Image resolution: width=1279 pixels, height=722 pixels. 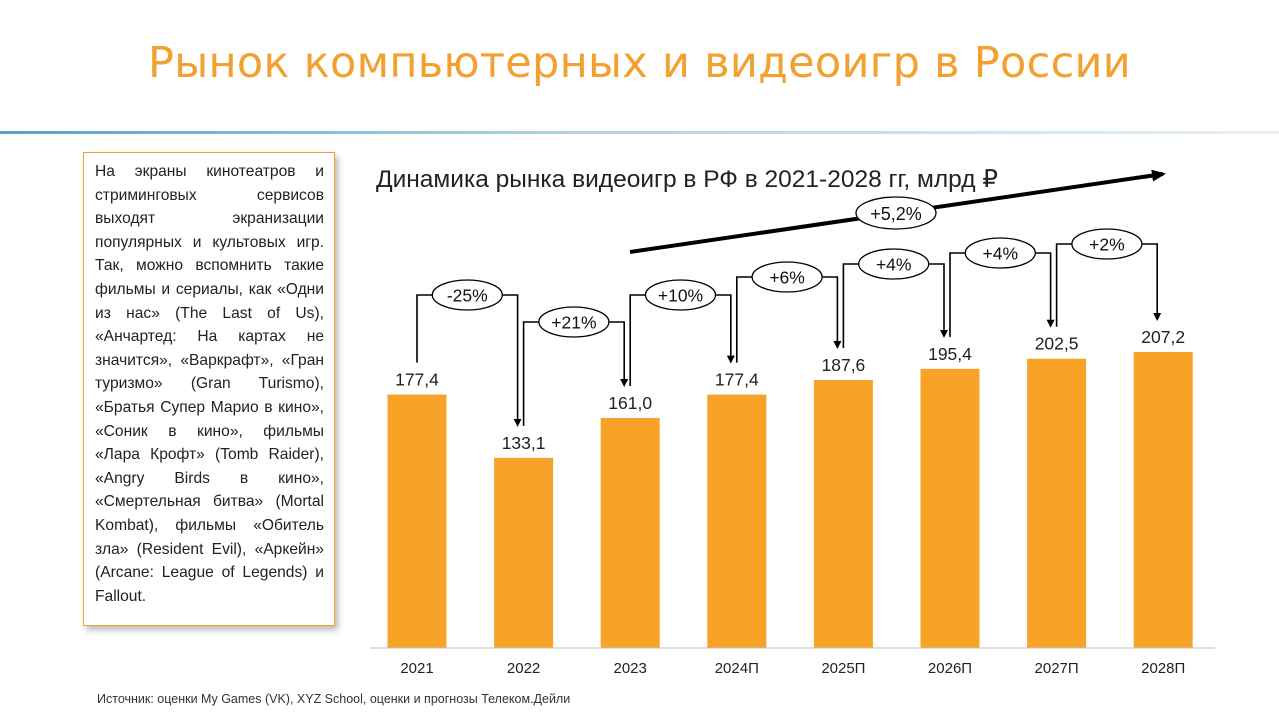 What do you see at coordinates (1163, 499) in the screenshot?
I see `bar-2028П` at bounding box center [1163, 499].